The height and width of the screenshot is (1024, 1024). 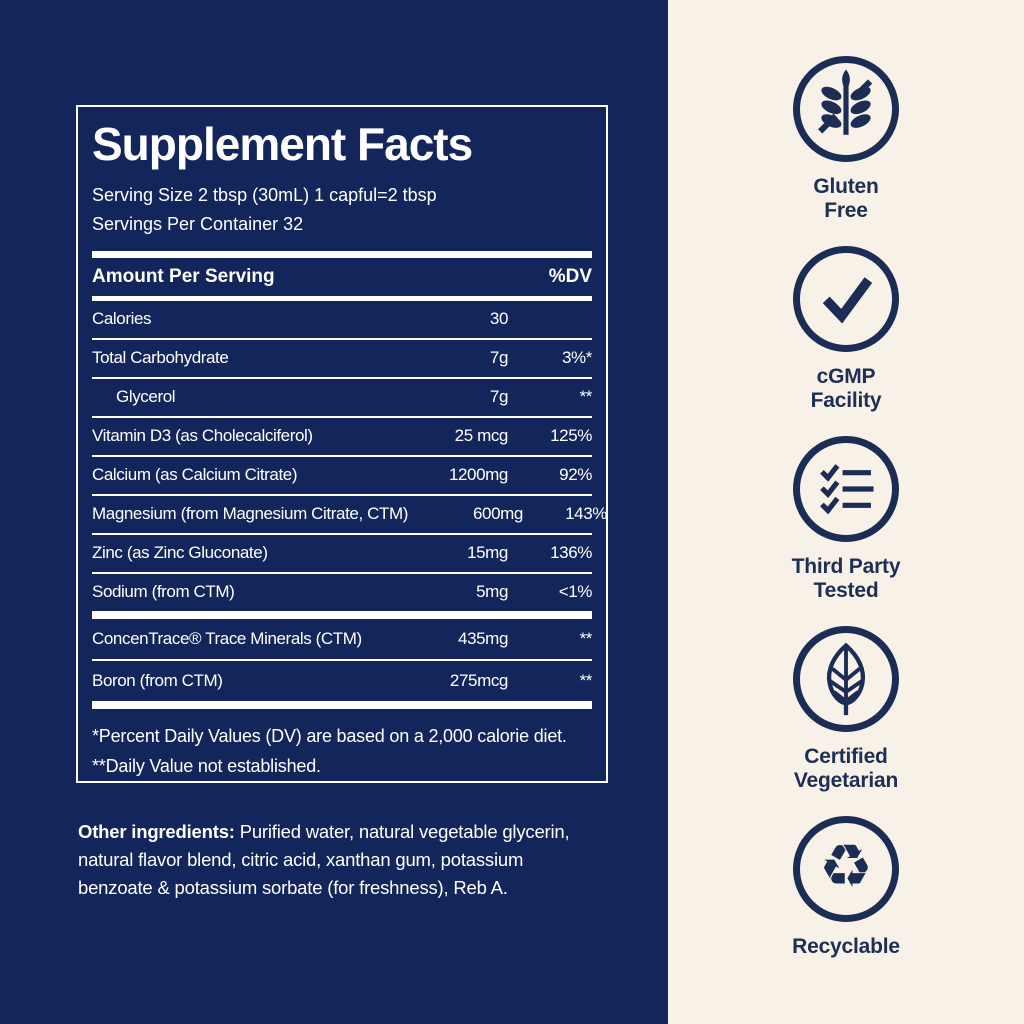 I want to click on nutrient-amount: 5mg, so click(x=492, y=592).